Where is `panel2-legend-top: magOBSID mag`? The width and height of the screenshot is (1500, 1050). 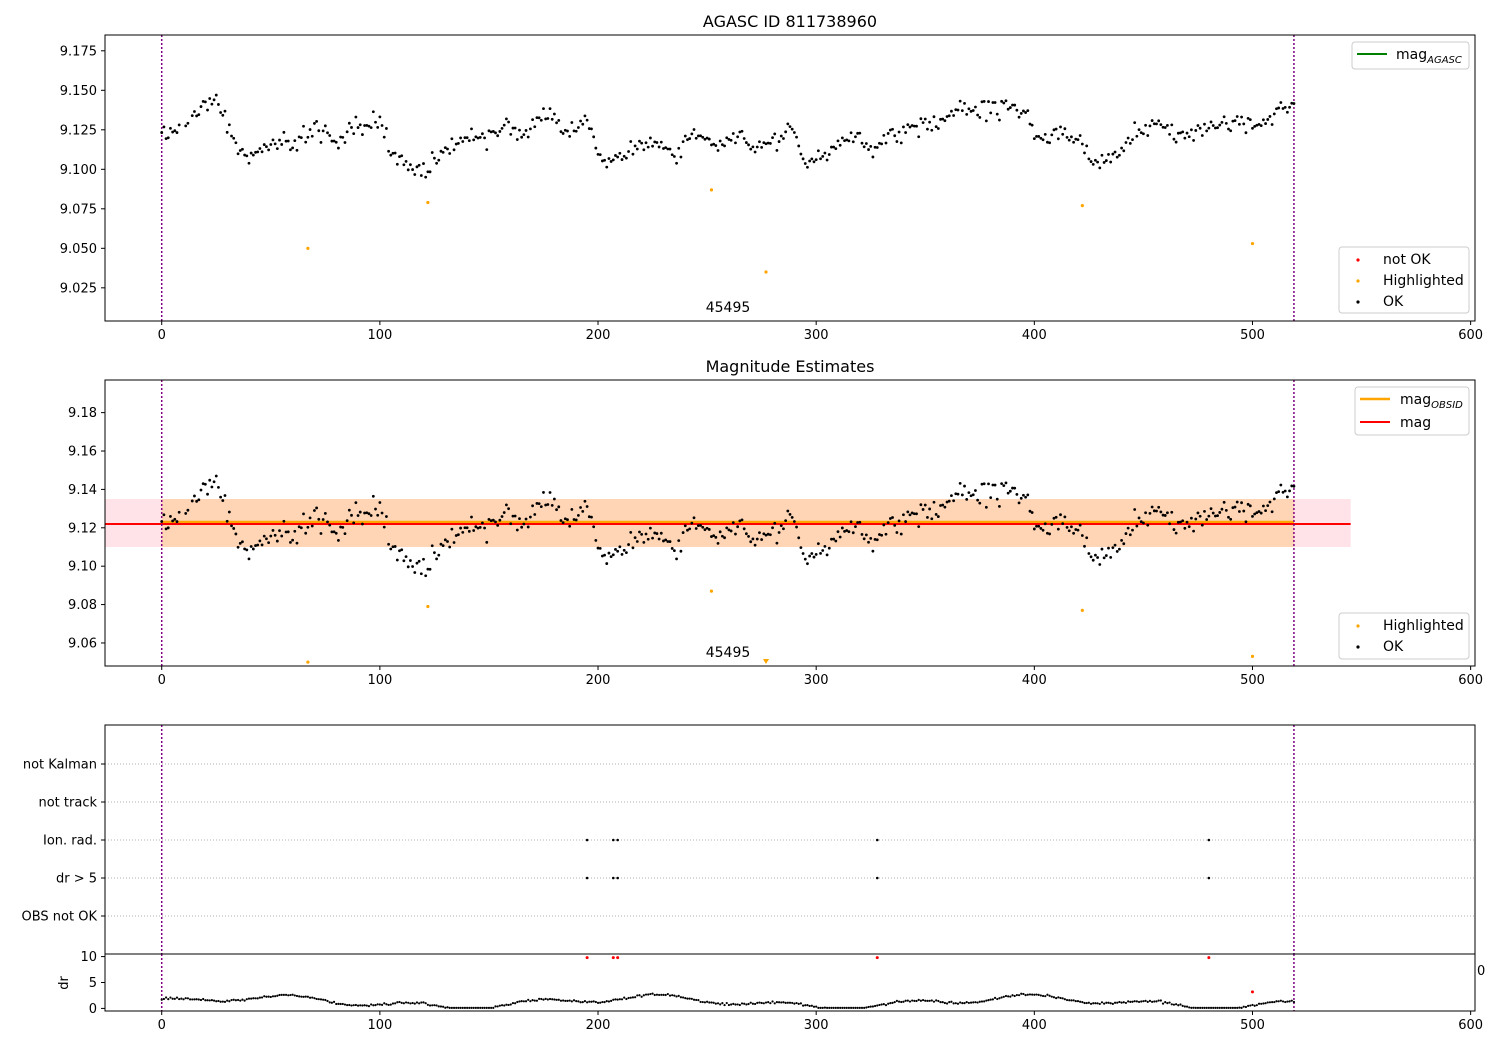 panel2-legend-top: magOBSID mag is located at coordinates (1412, 411).